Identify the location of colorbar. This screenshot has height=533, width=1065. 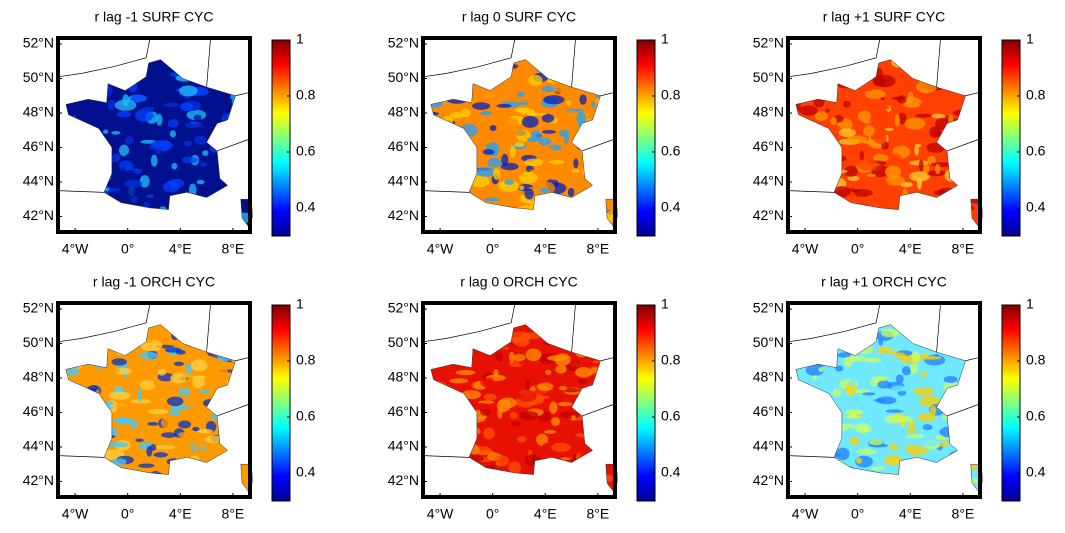
(281, 403).